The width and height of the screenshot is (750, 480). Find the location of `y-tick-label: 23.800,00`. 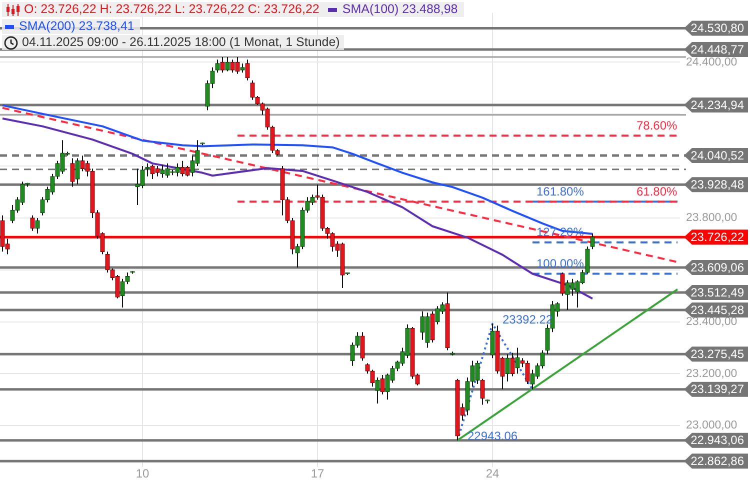

y-tick-label: 23.800,00 is located at coordinates (712, 218).